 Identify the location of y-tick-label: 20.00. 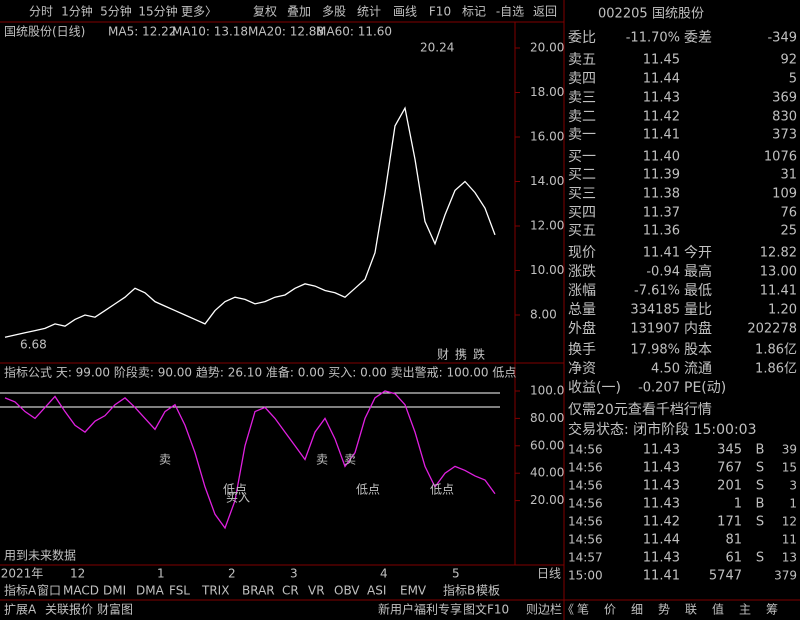
(547, 48).